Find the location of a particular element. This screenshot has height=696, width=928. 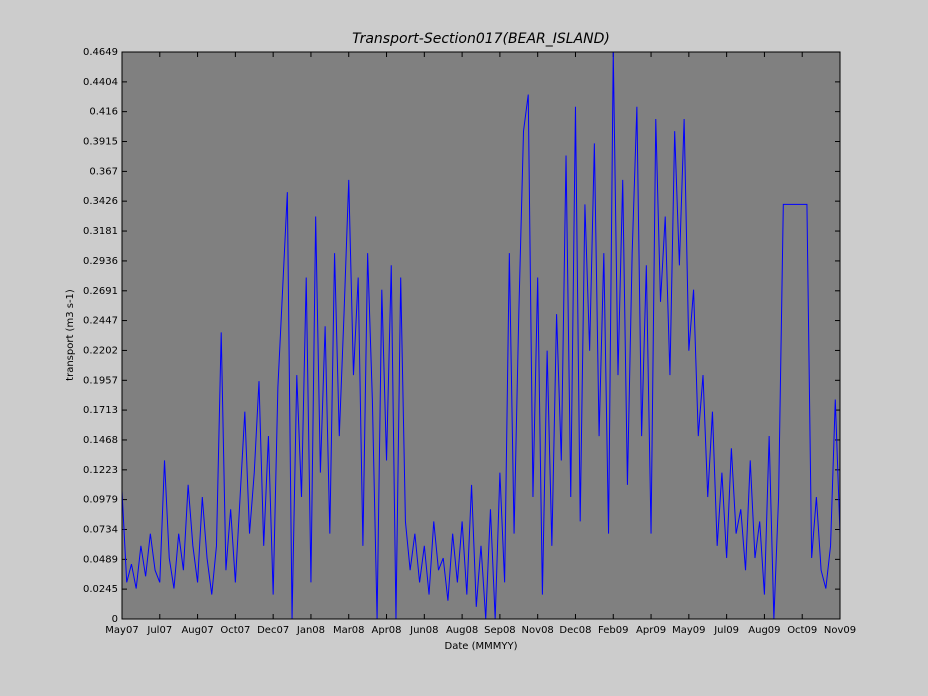

y-tick-label: 0.2202 is located at coordinates (100, 350).